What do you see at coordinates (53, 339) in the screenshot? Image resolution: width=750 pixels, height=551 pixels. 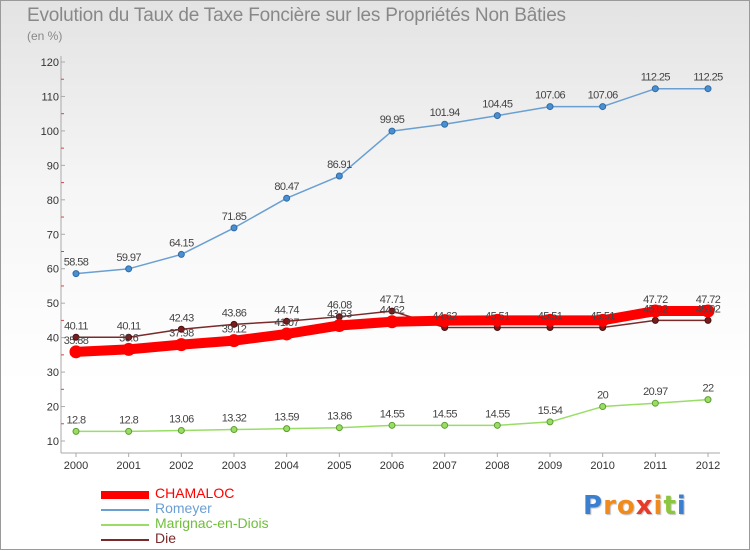 I see `y-tick-label: 40` at bounding box center [53, 339].